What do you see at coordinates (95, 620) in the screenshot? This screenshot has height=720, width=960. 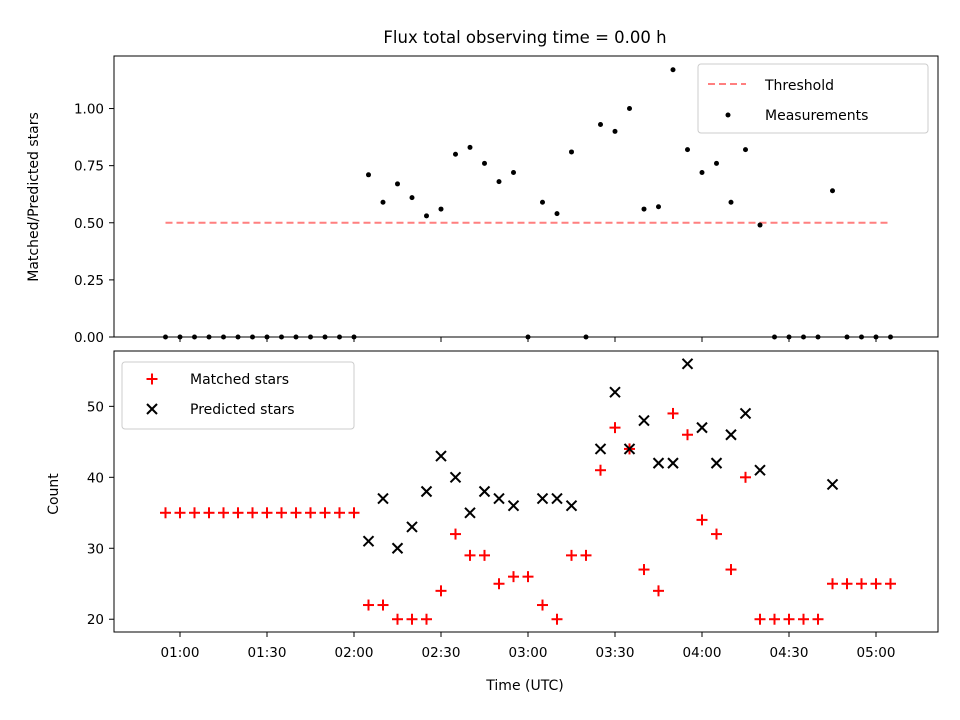 I see `count-y-tick-label: 20` at bounding box center [95, 620].